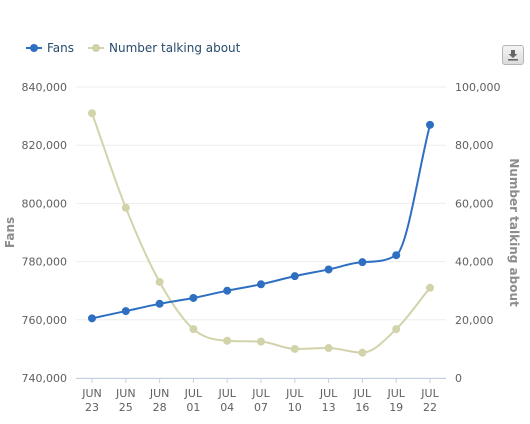  I want to click on legend: Fans Number talking about, so click(133, 48).